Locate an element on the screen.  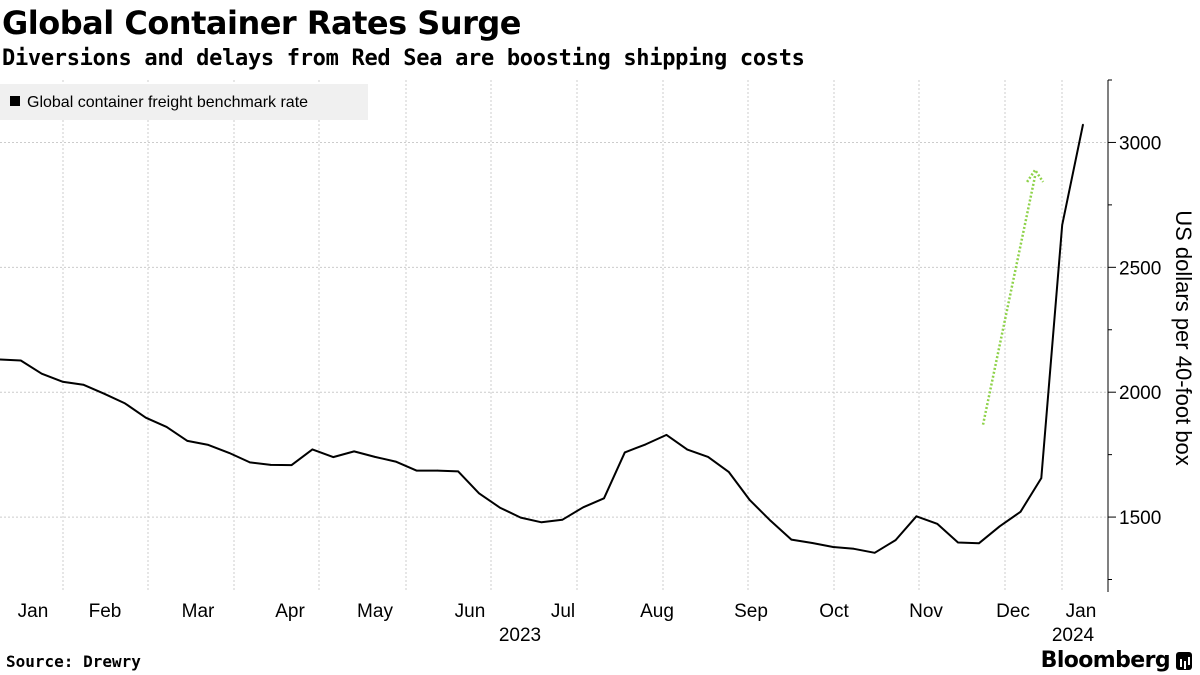
legend-box is located at coordinates (184, 102).